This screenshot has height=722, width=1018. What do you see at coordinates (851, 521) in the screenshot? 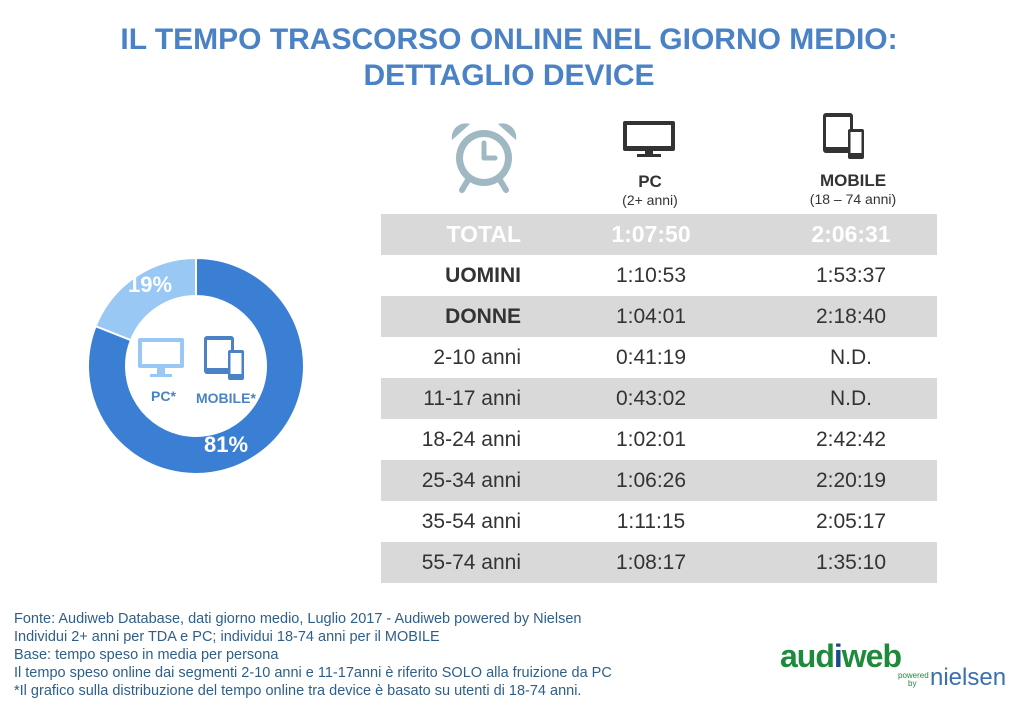
I see `mobile-value: 2:05:17` at bounding box center [851, 521].